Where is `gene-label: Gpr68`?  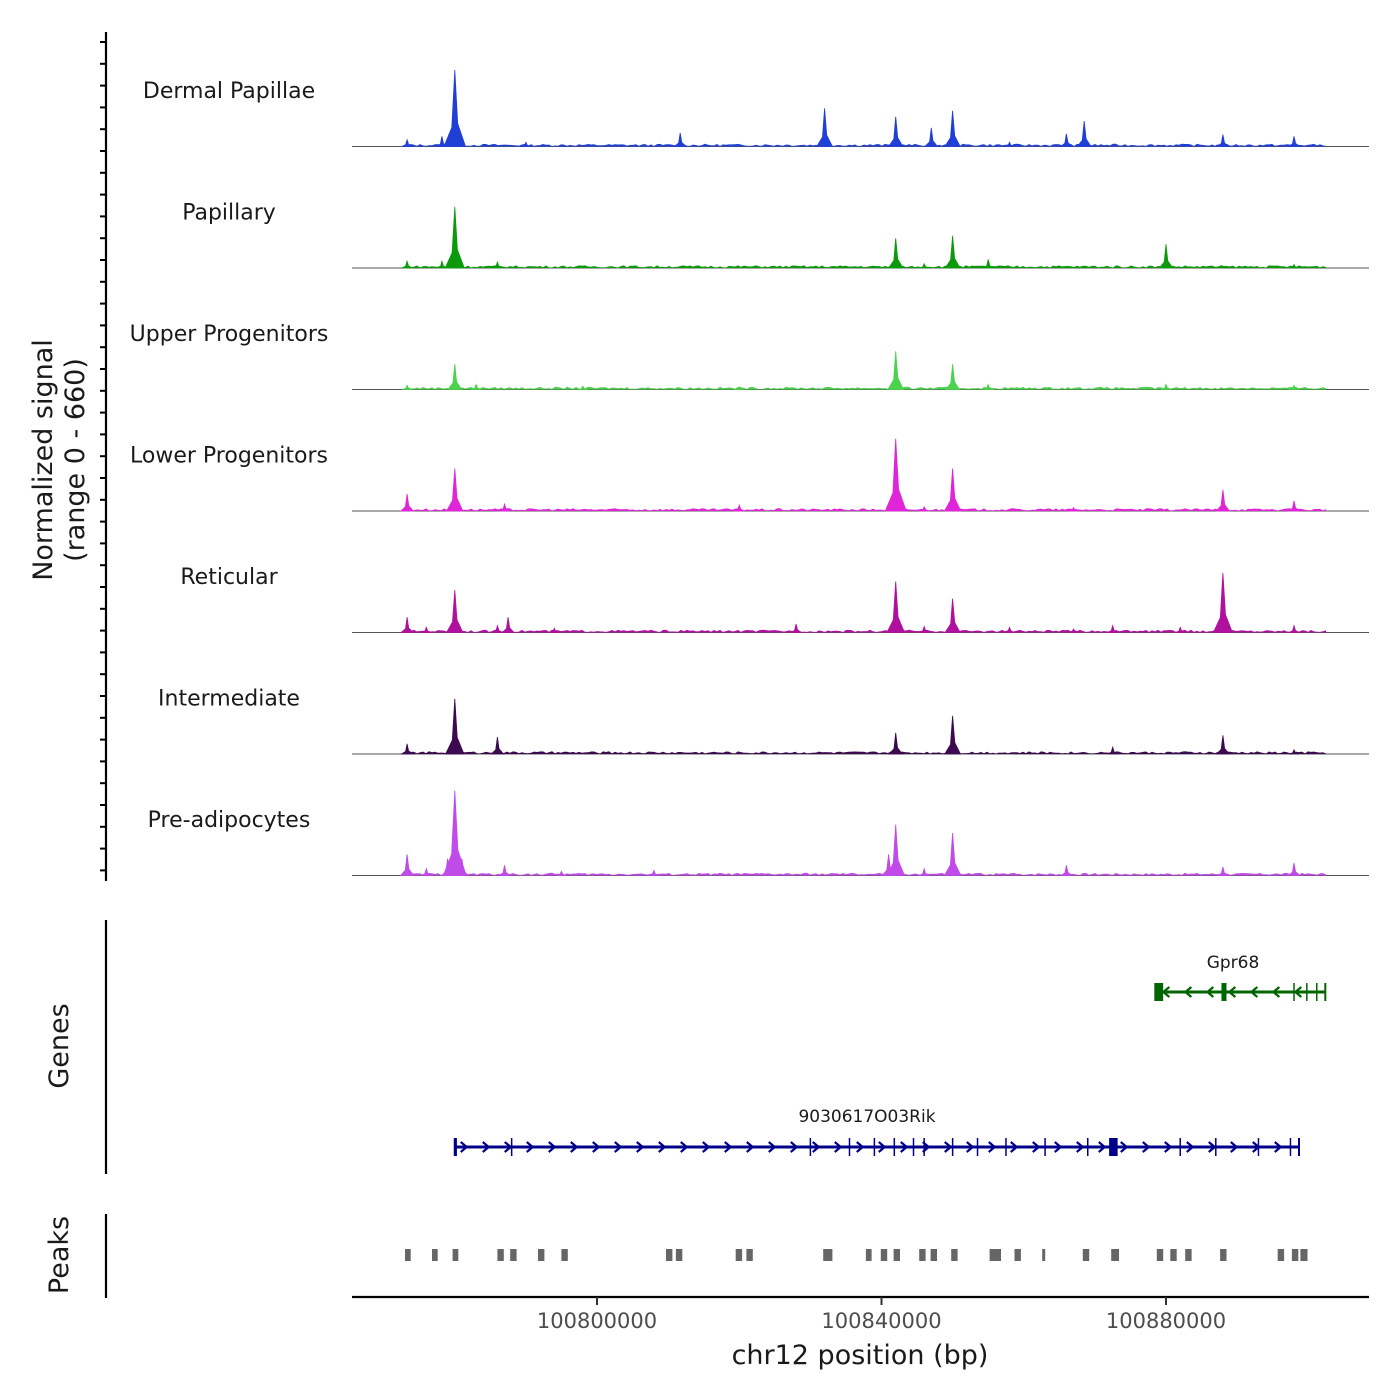 gene-label: Gpr68 is located at coordinates (1233, 963).